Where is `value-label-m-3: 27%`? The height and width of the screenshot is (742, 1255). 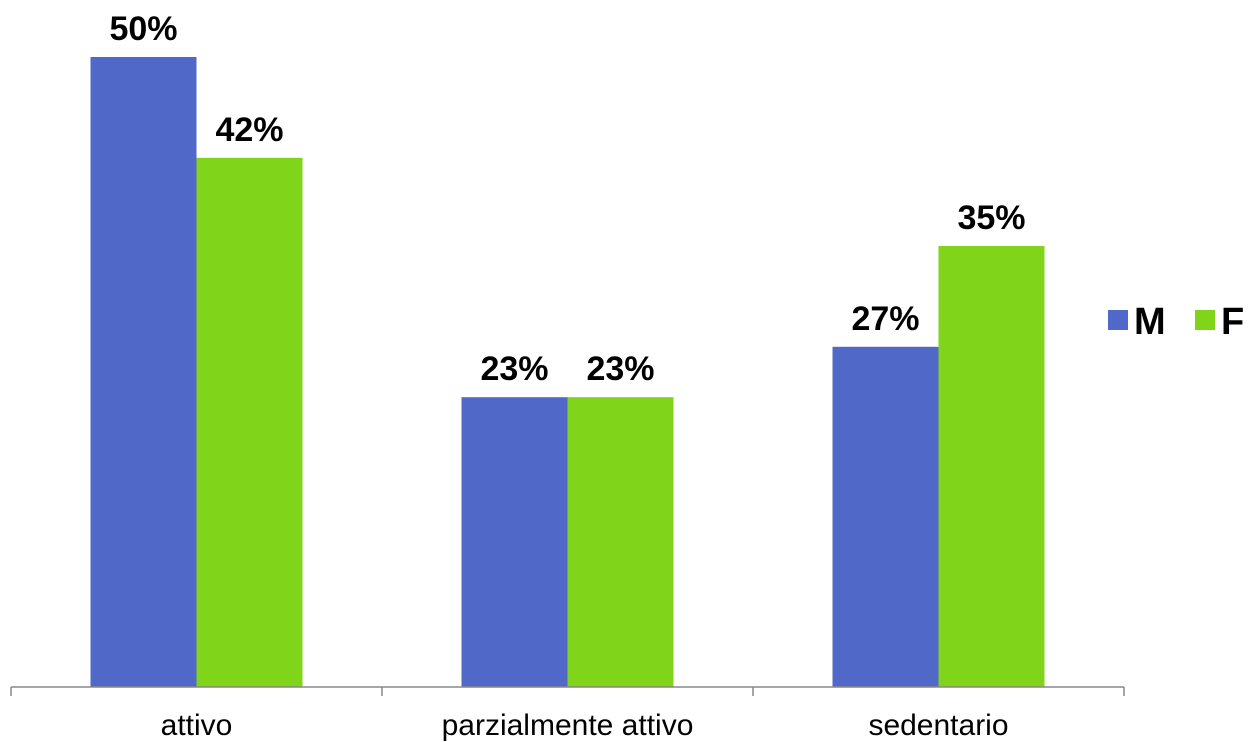 value-label-m-3: 27% is located at coordinates (885, 319).